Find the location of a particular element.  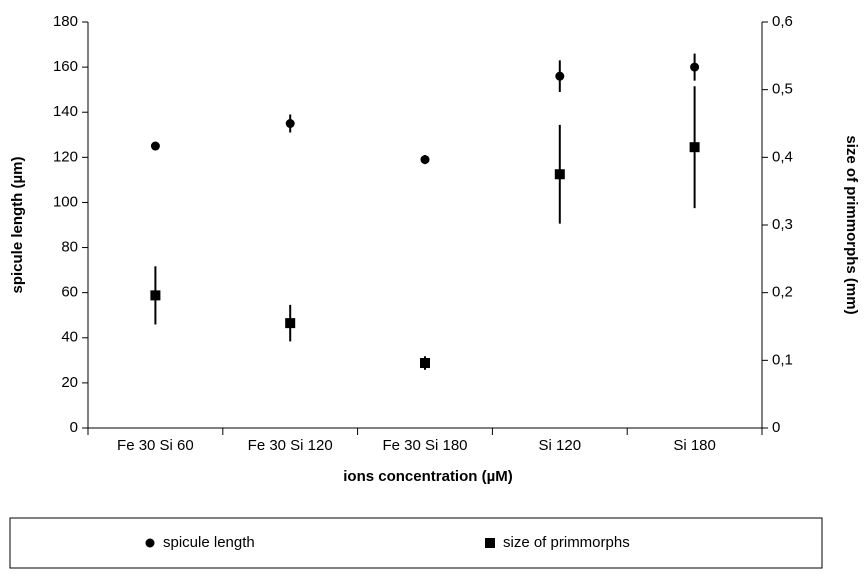

legend-label: spicule length is located at coordinates (209, 542).